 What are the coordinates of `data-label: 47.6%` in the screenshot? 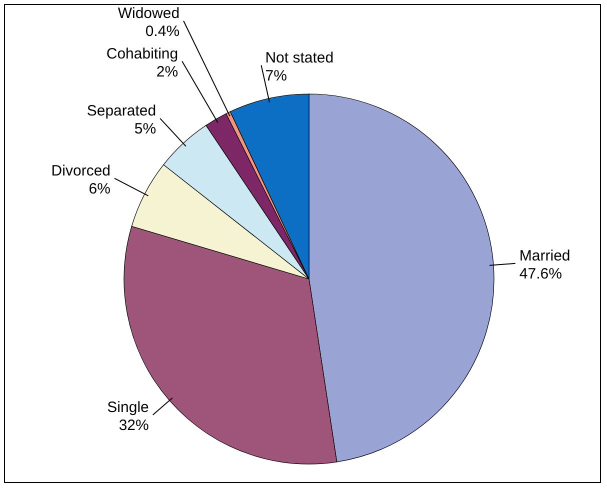 It's located at (540, 273).